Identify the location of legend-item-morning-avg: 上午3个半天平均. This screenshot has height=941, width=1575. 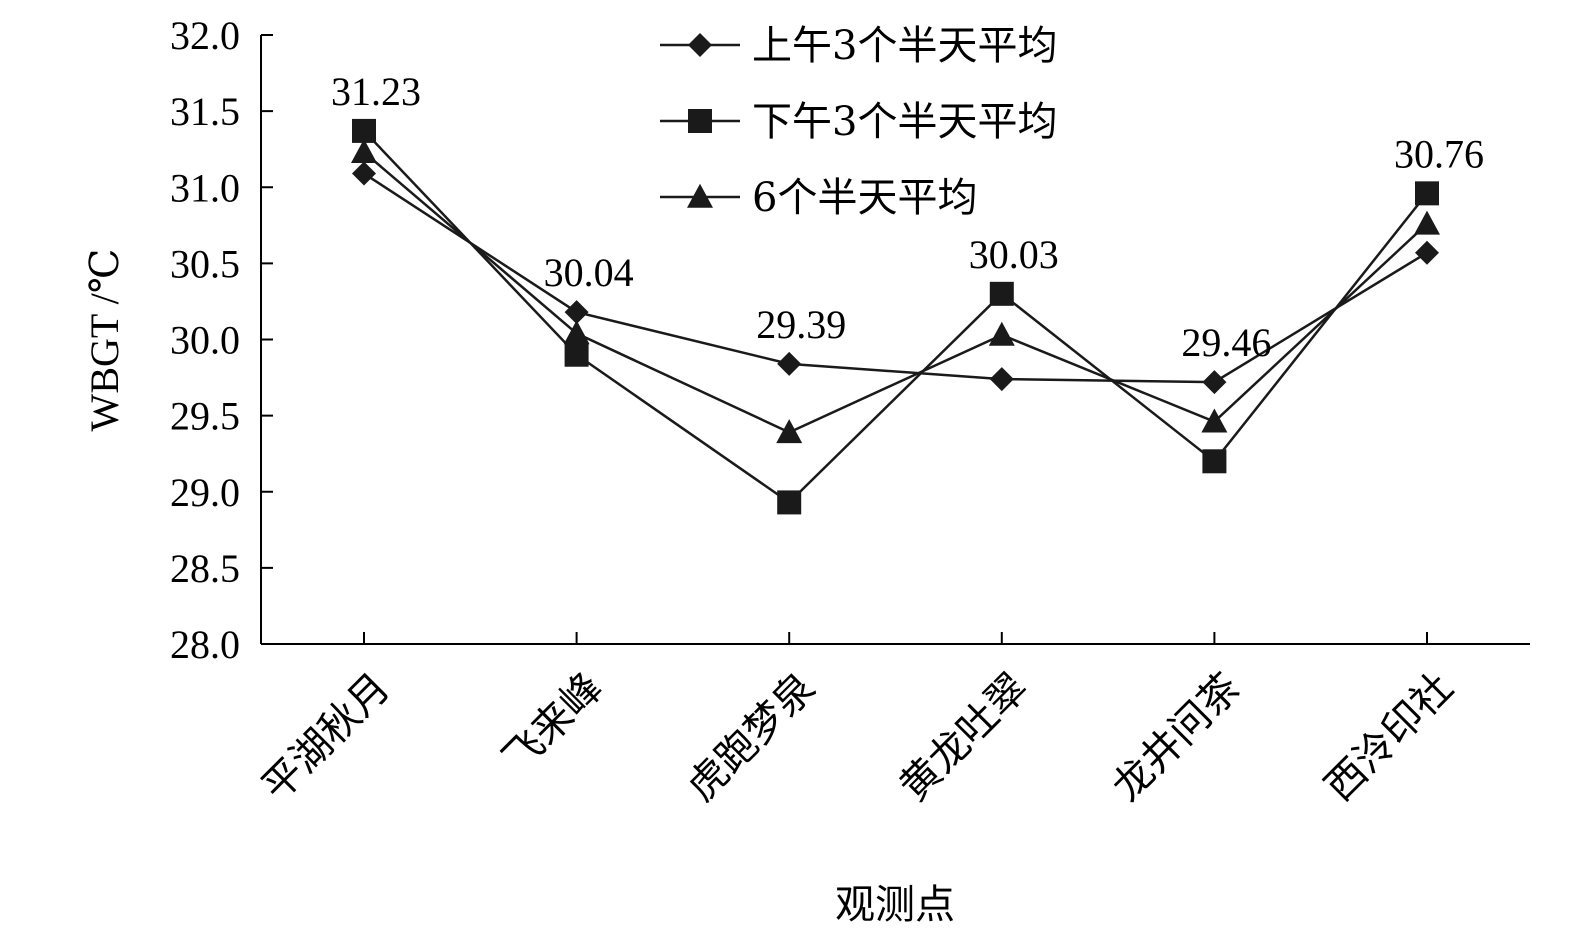
(858, 46).